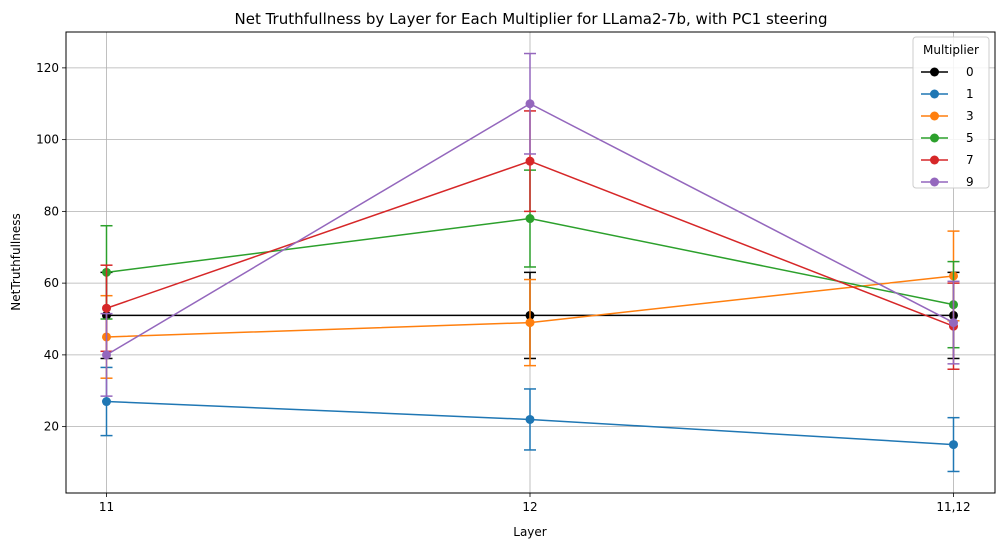 This screenshot has width=1005, height=547. Describe the element at coordinates (530, 532) in the screenshot. I see `x-axis-label: Layer` at that location.